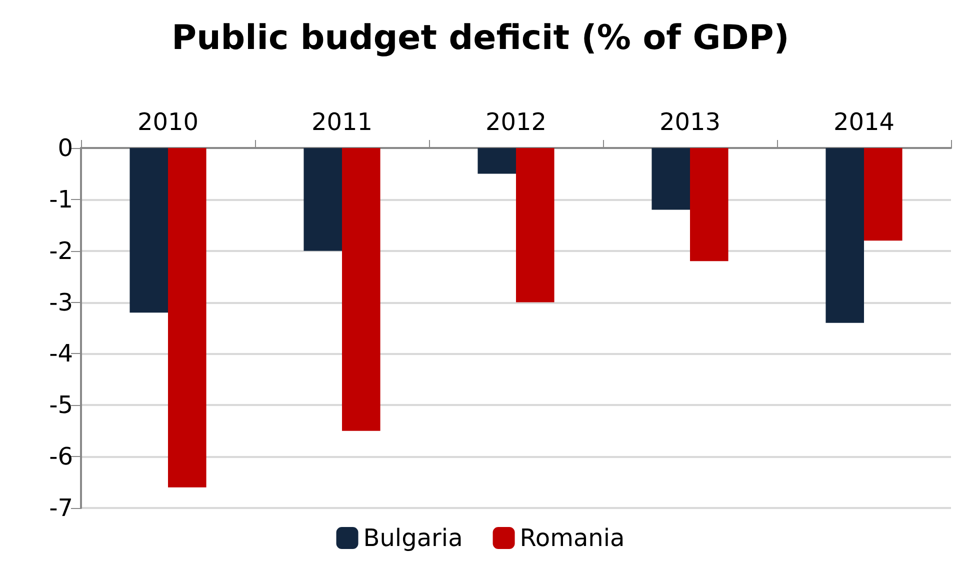  I want to click on x-tick-label: 2013, so click(690, 122).